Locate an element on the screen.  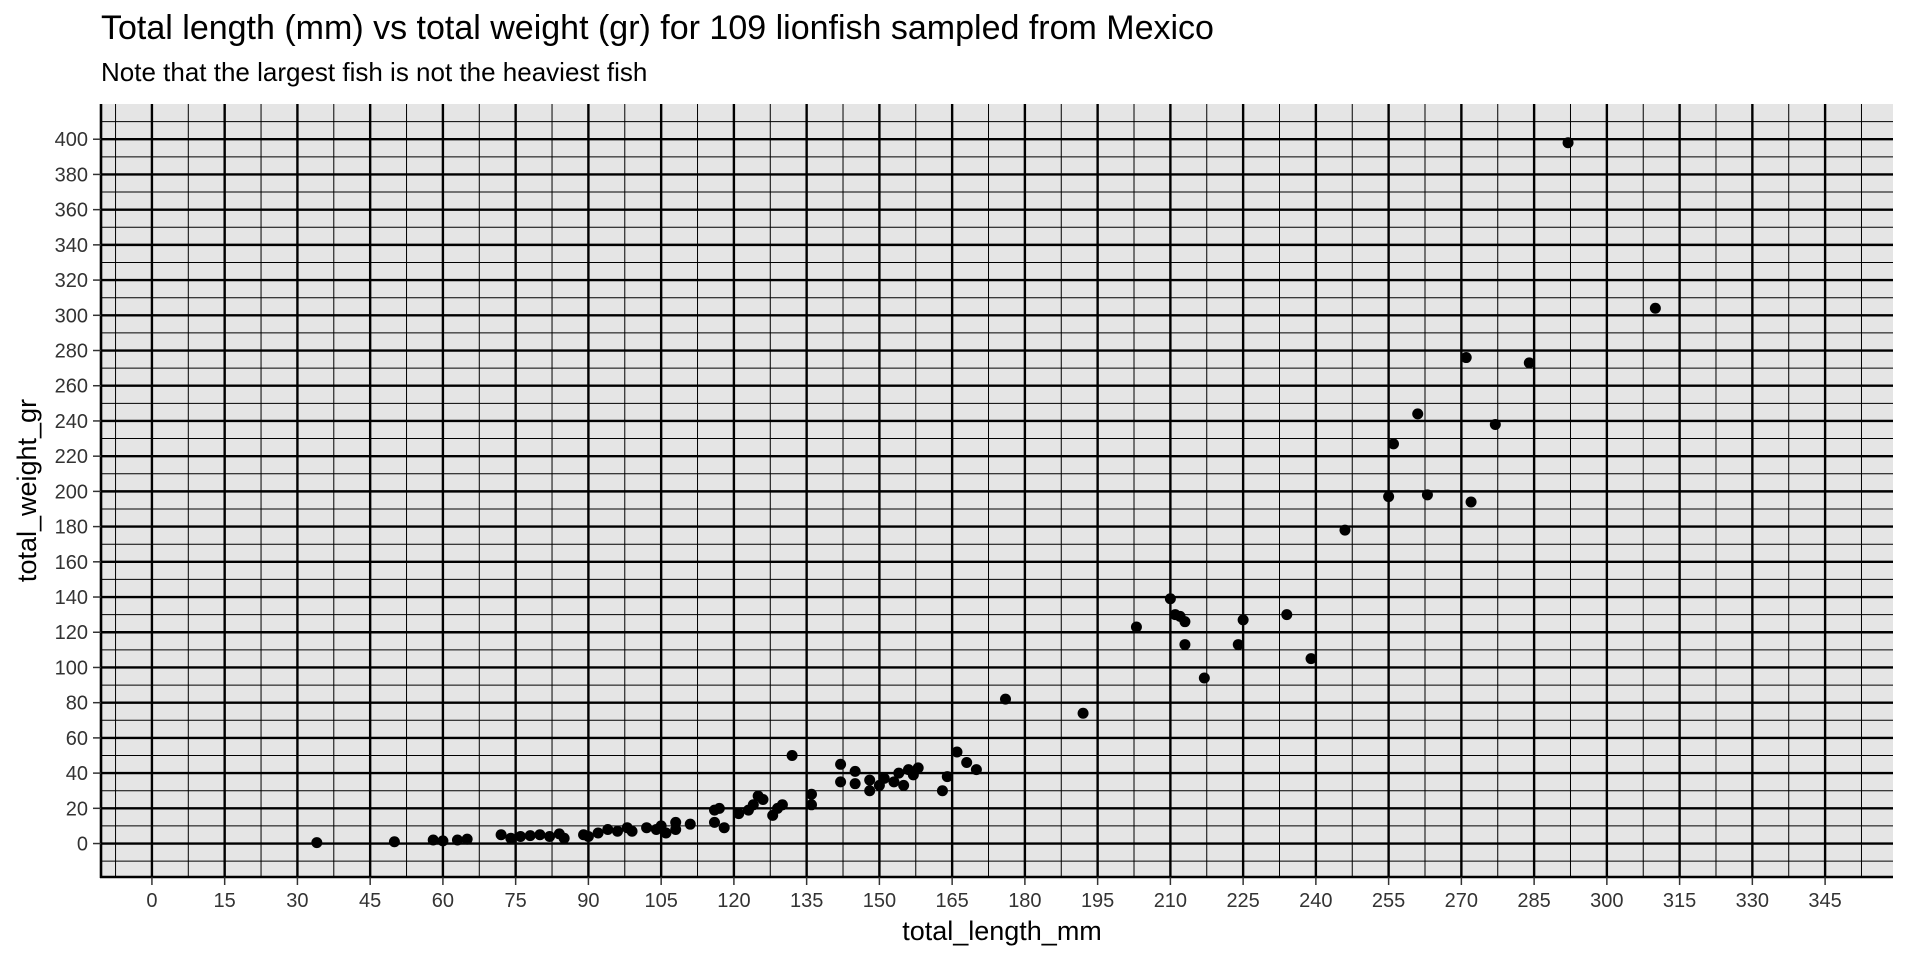
y-tick-label: 240 is located at coordinates (71, 422).